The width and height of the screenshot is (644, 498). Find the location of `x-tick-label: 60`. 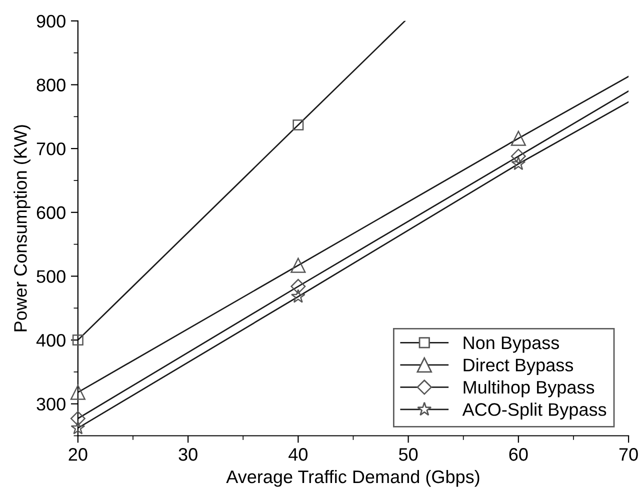

x-tick-label: 60 is located at coordinates (518, 454).